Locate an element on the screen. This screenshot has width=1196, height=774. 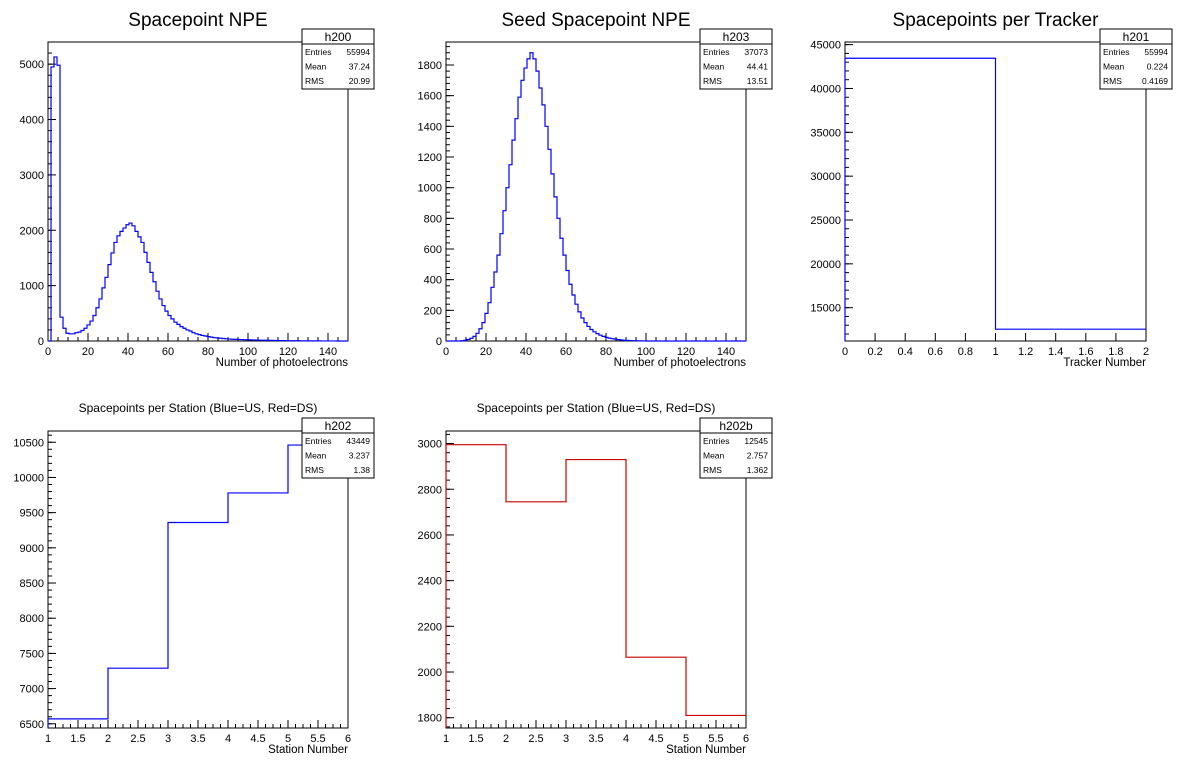
y-tick-label: 600 is located at coordinates (433, 250).